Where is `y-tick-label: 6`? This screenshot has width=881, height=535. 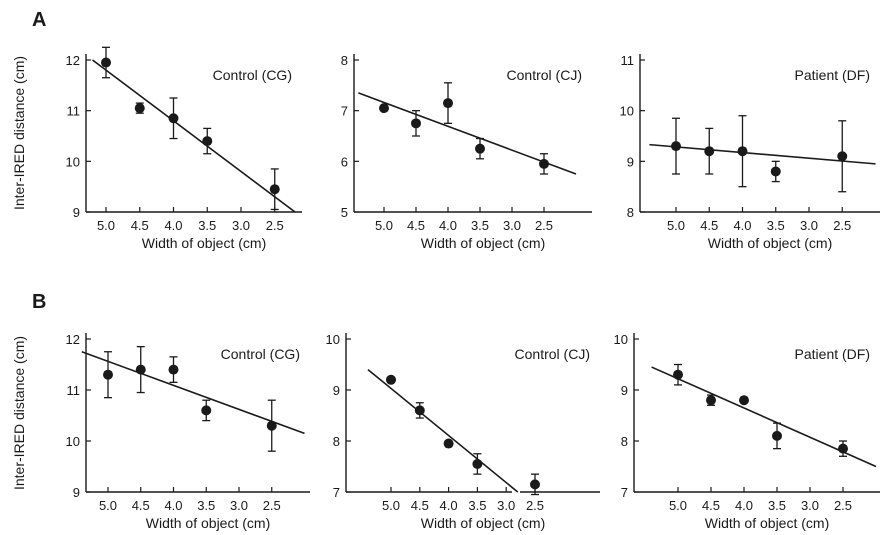
y-tick-label: 6 is located at coordinates (344, 161).